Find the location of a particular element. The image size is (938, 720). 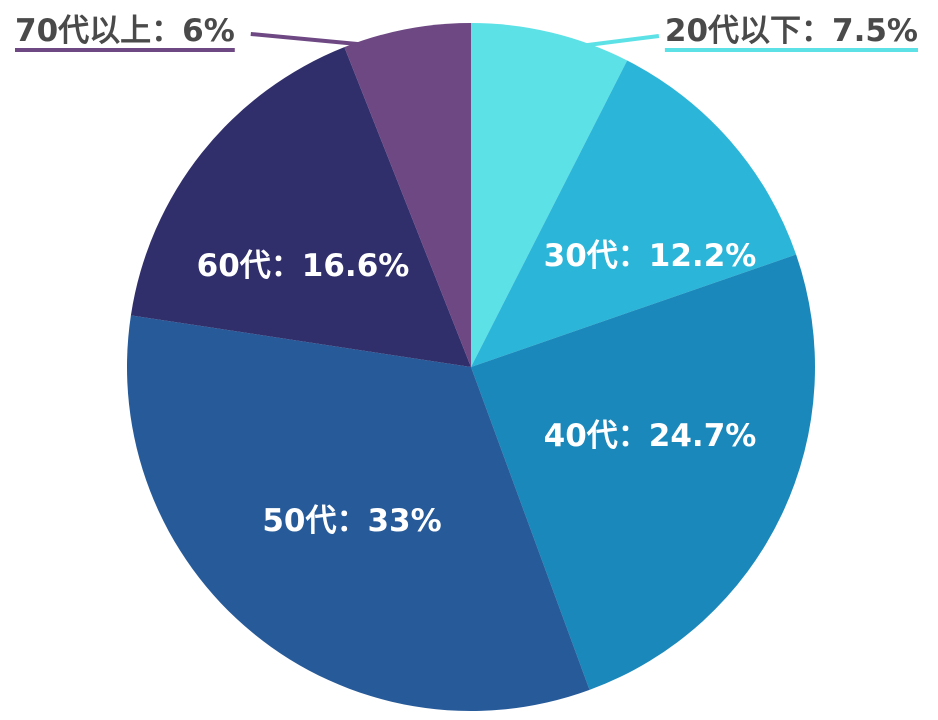

category-label: 50代 is located at coordinates (299, 521).